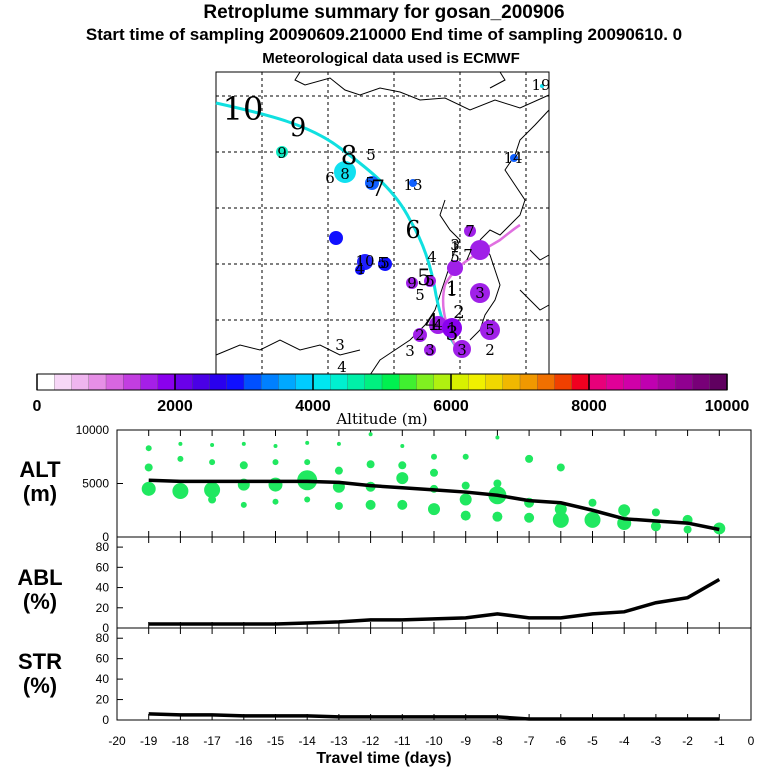  I want to click on str-ytick-label: 80, so click(103, 638).